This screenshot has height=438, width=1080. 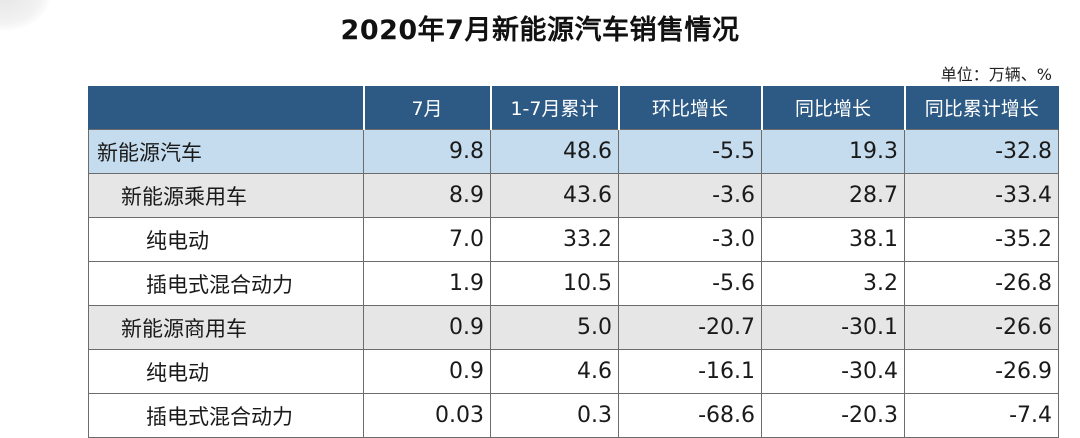 What do you see at coordinates (833, 195) in the screenshot?
I see `cell-yoy: 28.7` at bounding box center [833, 195].